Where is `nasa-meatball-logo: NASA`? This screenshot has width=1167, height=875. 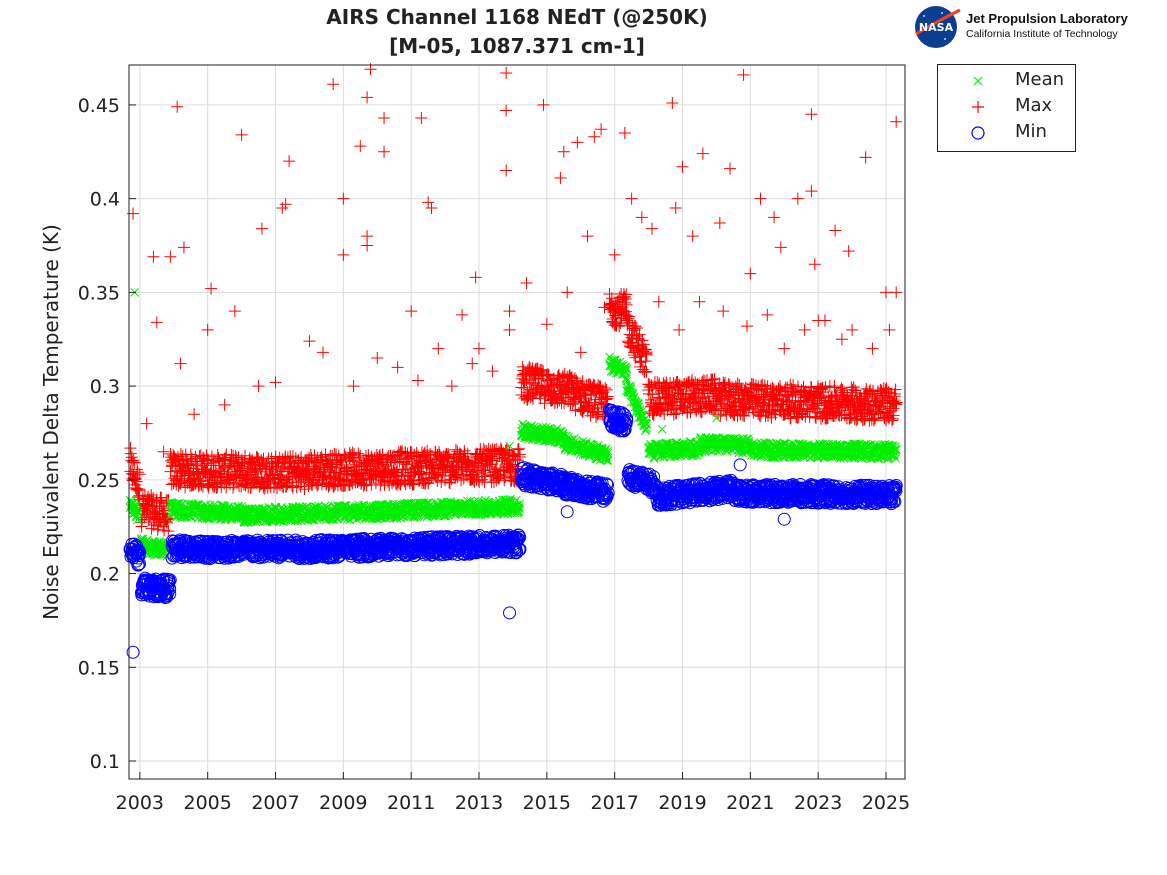
nasa-meatball-logo: NASA is located at coordinates (938, 27).